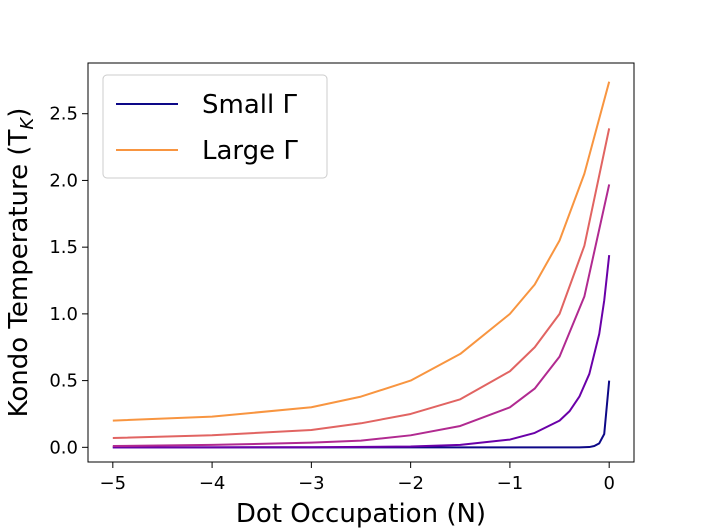 This screenshot has height=528, width=704. I want to click on x-tick-label: −1, so click(510, 483).